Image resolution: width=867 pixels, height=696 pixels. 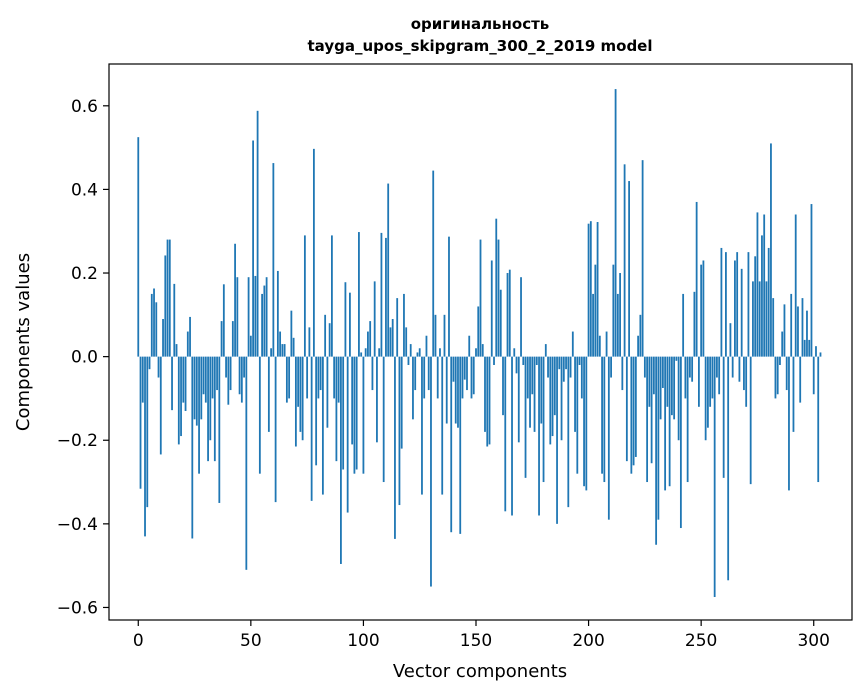 What do you see at coordinates (480, 46) in the screenshot?
I see `chart-subtitle: tayga_upos_skipgram_300_2_2019 model` at bounding box center [480, 46].